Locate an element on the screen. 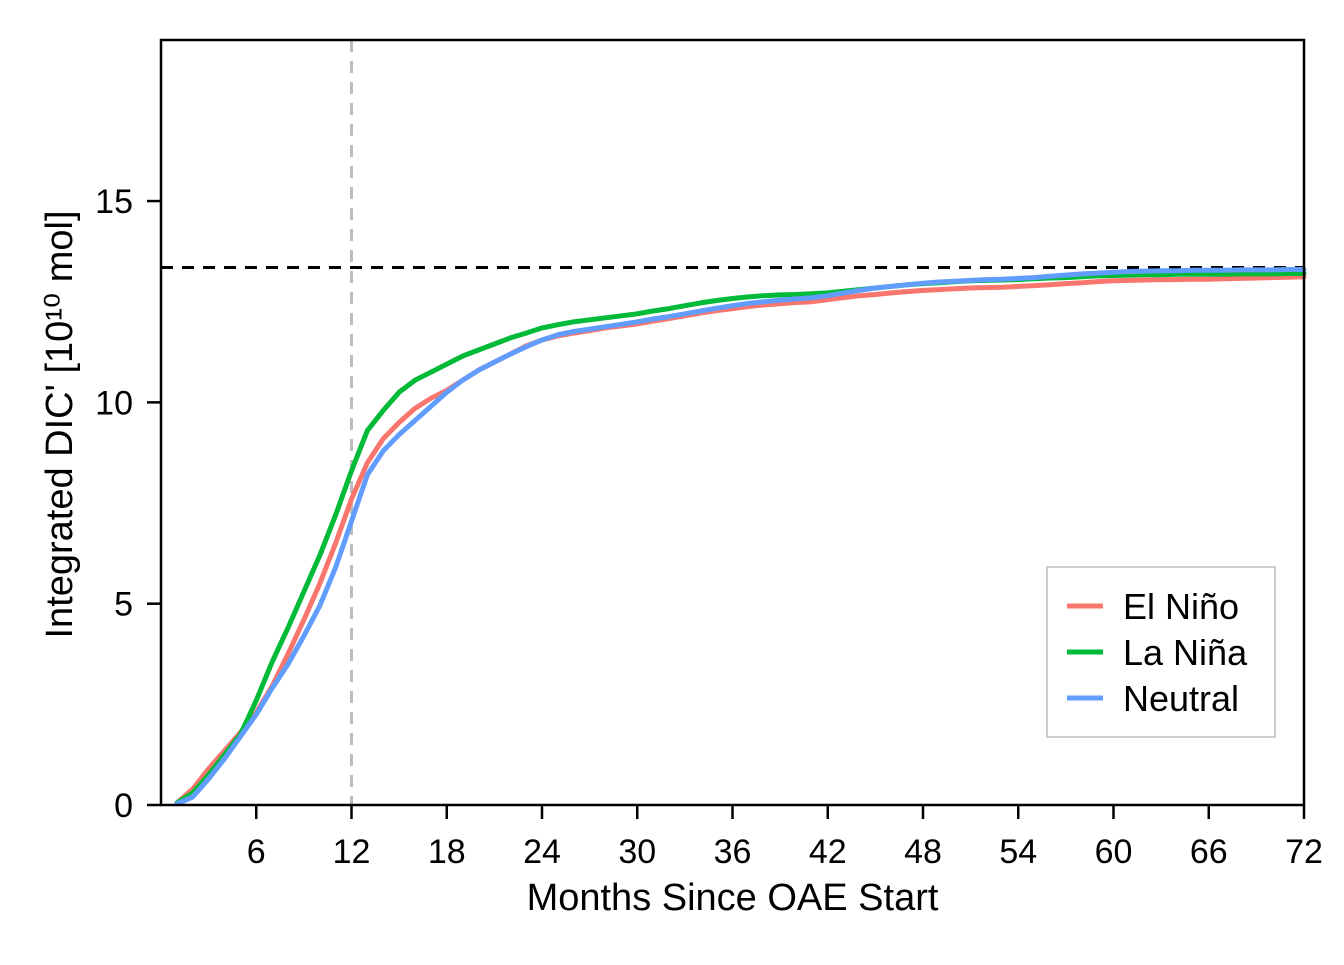 This screenshot has height=965, width=1344. y-axis: 0 5 10 15 is located at coordinates (128, 504).